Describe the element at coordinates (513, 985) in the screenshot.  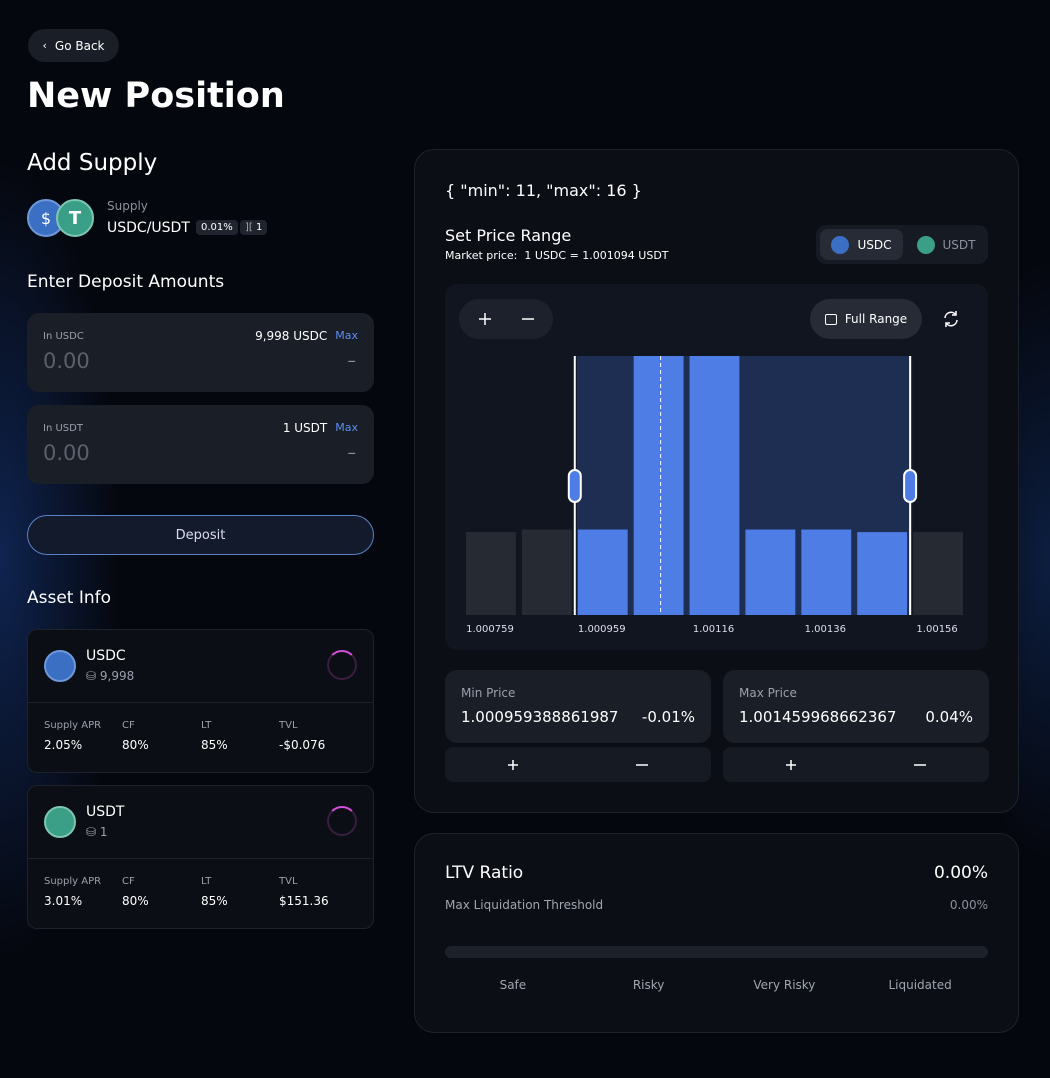
I see `ltv-level: Safe` at that location.